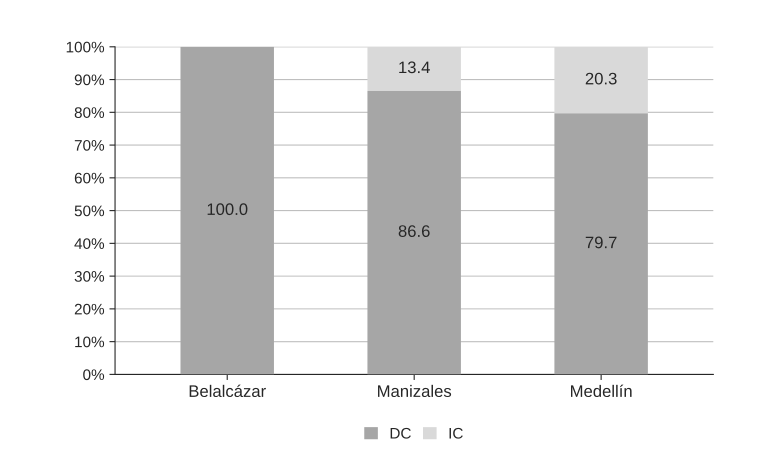  Describe the element at coordinates (93, 374) in the screenshot. I see `y-tick-label: 0%` at that location.